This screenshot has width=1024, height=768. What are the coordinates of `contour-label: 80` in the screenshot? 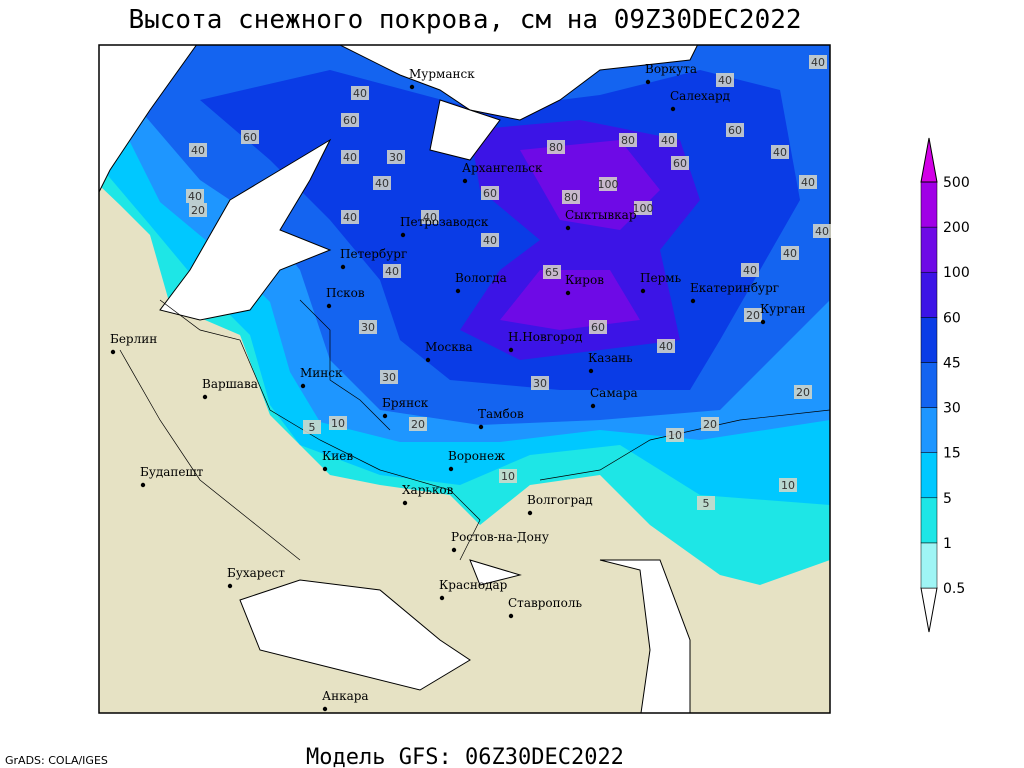 It's located at (628, 140).